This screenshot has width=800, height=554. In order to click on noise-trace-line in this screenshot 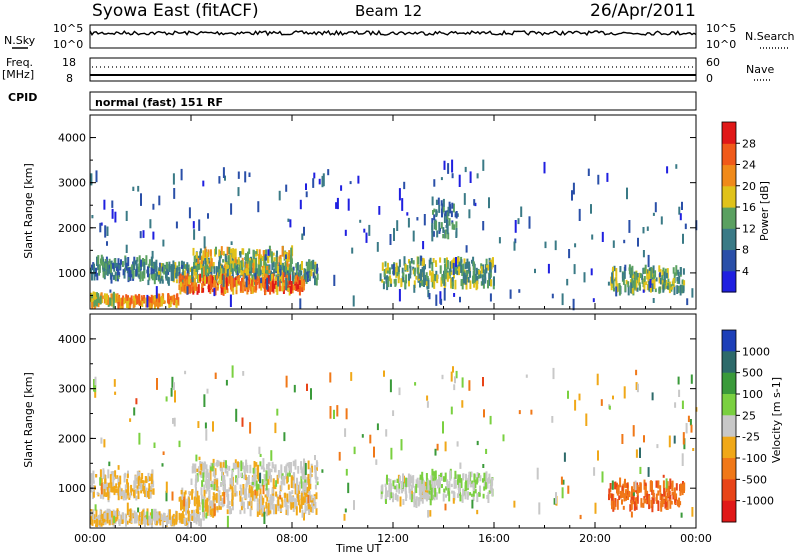, I will do `click(393, 33)`.